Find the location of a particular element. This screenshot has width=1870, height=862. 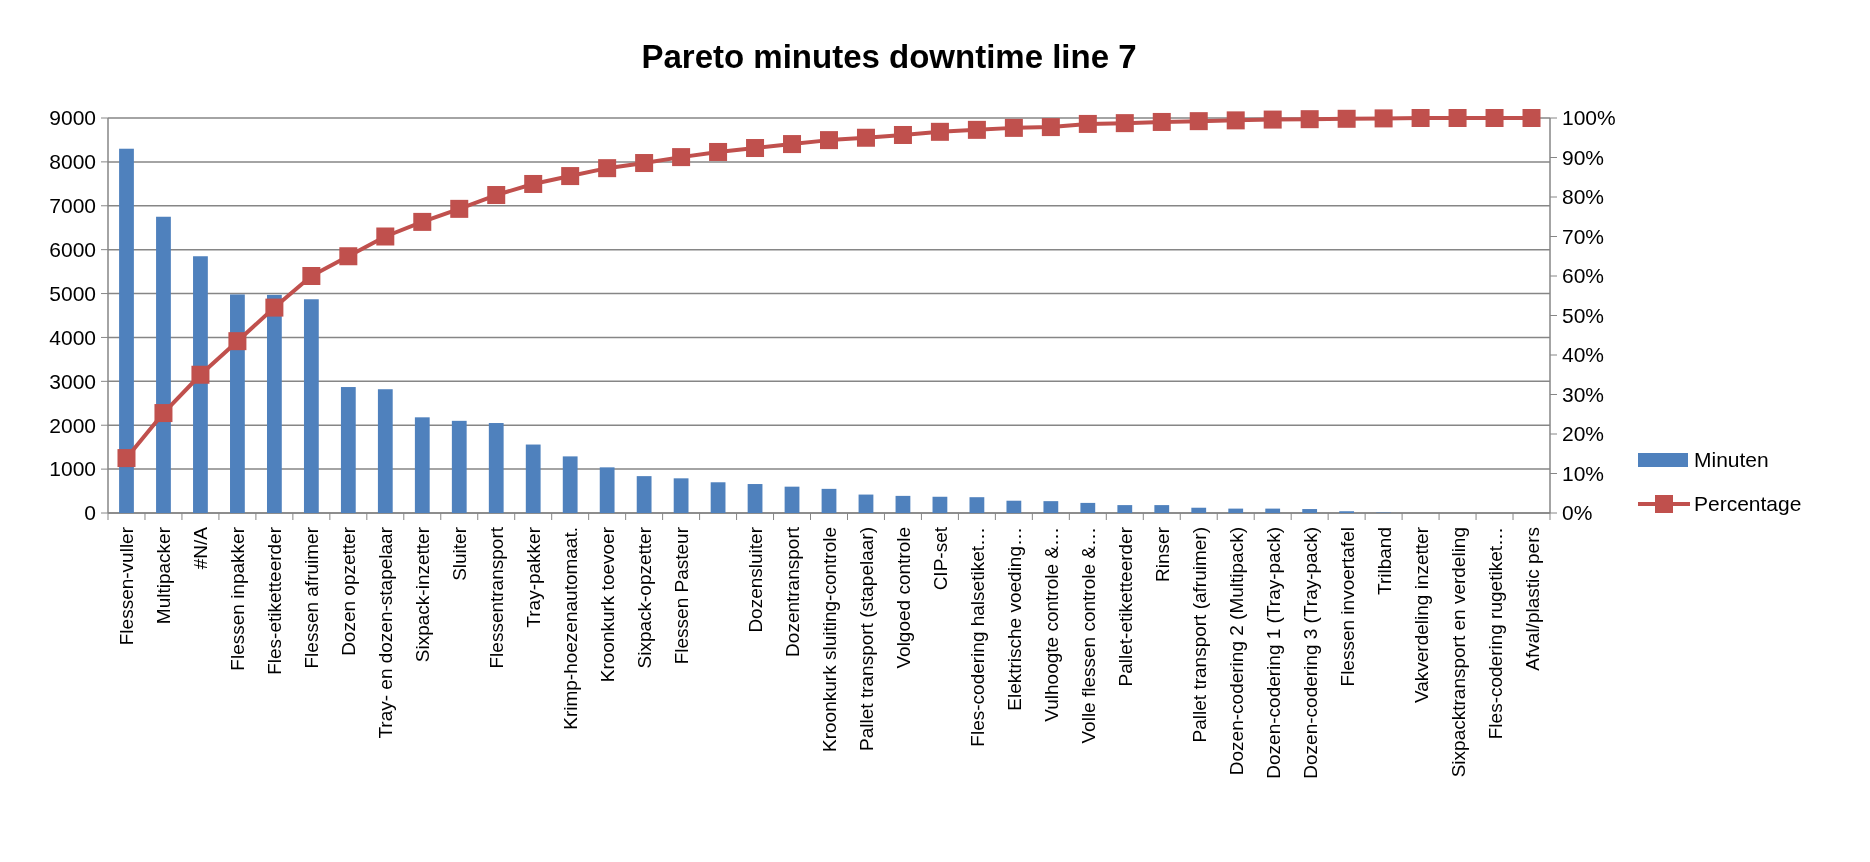

y2-tick-label: 50% is located at coordinates (1583, 315).